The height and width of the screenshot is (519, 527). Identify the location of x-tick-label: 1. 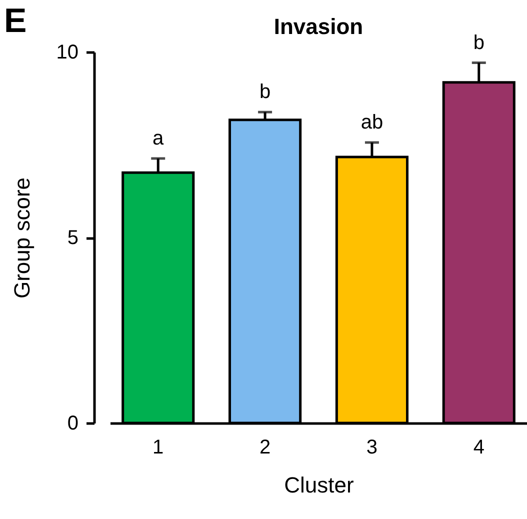
(158, 447).